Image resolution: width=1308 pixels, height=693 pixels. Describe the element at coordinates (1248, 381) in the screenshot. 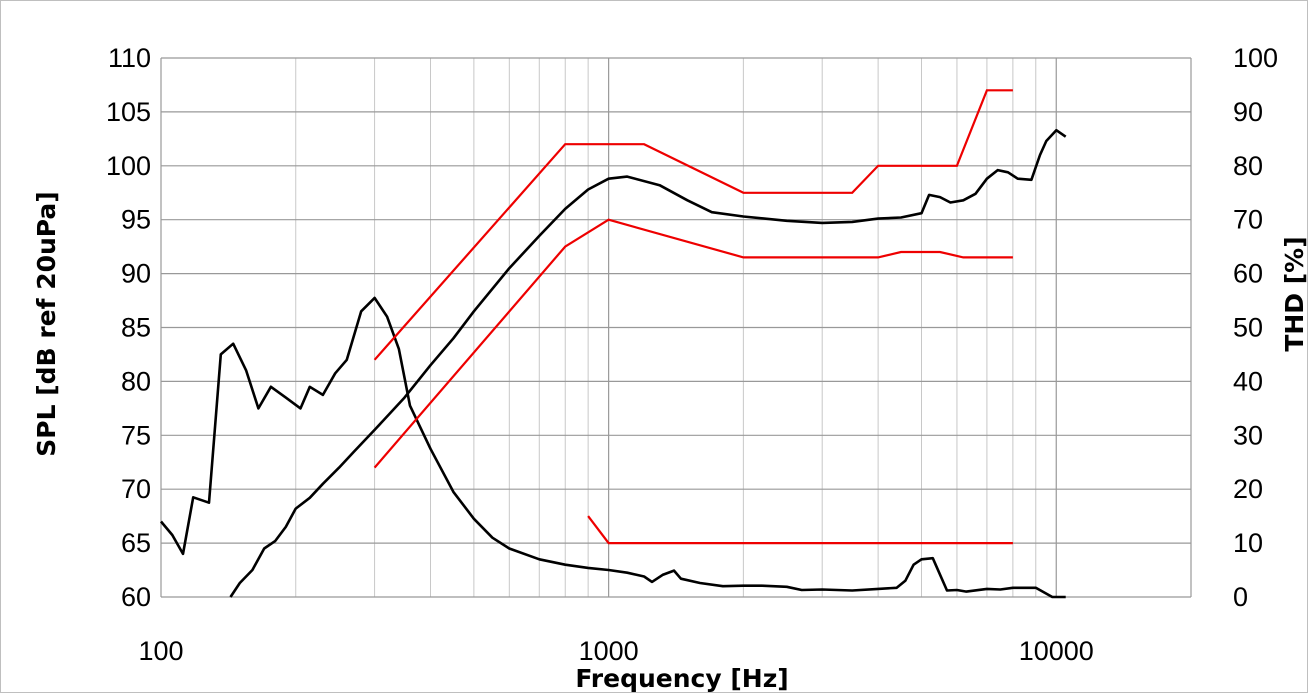

I see `y2-tick-label: 40` at that location.